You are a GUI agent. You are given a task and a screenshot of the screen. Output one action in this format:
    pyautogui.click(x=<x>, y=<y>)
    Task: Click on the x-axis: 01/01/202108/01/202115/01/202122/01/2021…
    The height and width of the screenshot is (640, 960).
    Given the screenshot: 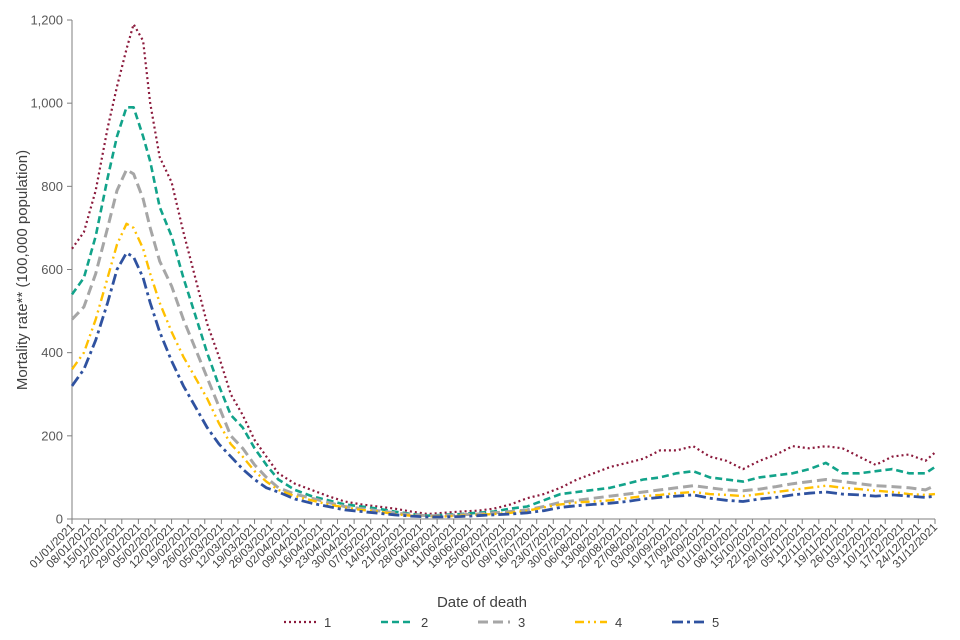 What is the action you would take?
    pyautogui.click(x=484, y=544)
    